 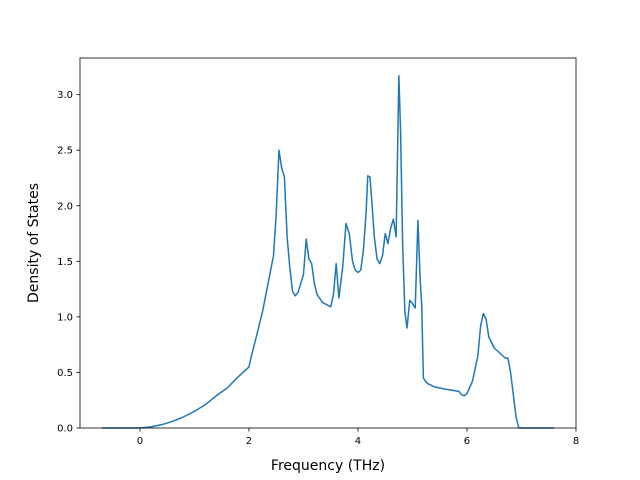 What do you see at coordinates (65, 206) in the screenshot?
I see `y-tick-label: 2.0` at bounding box center [65, 206].